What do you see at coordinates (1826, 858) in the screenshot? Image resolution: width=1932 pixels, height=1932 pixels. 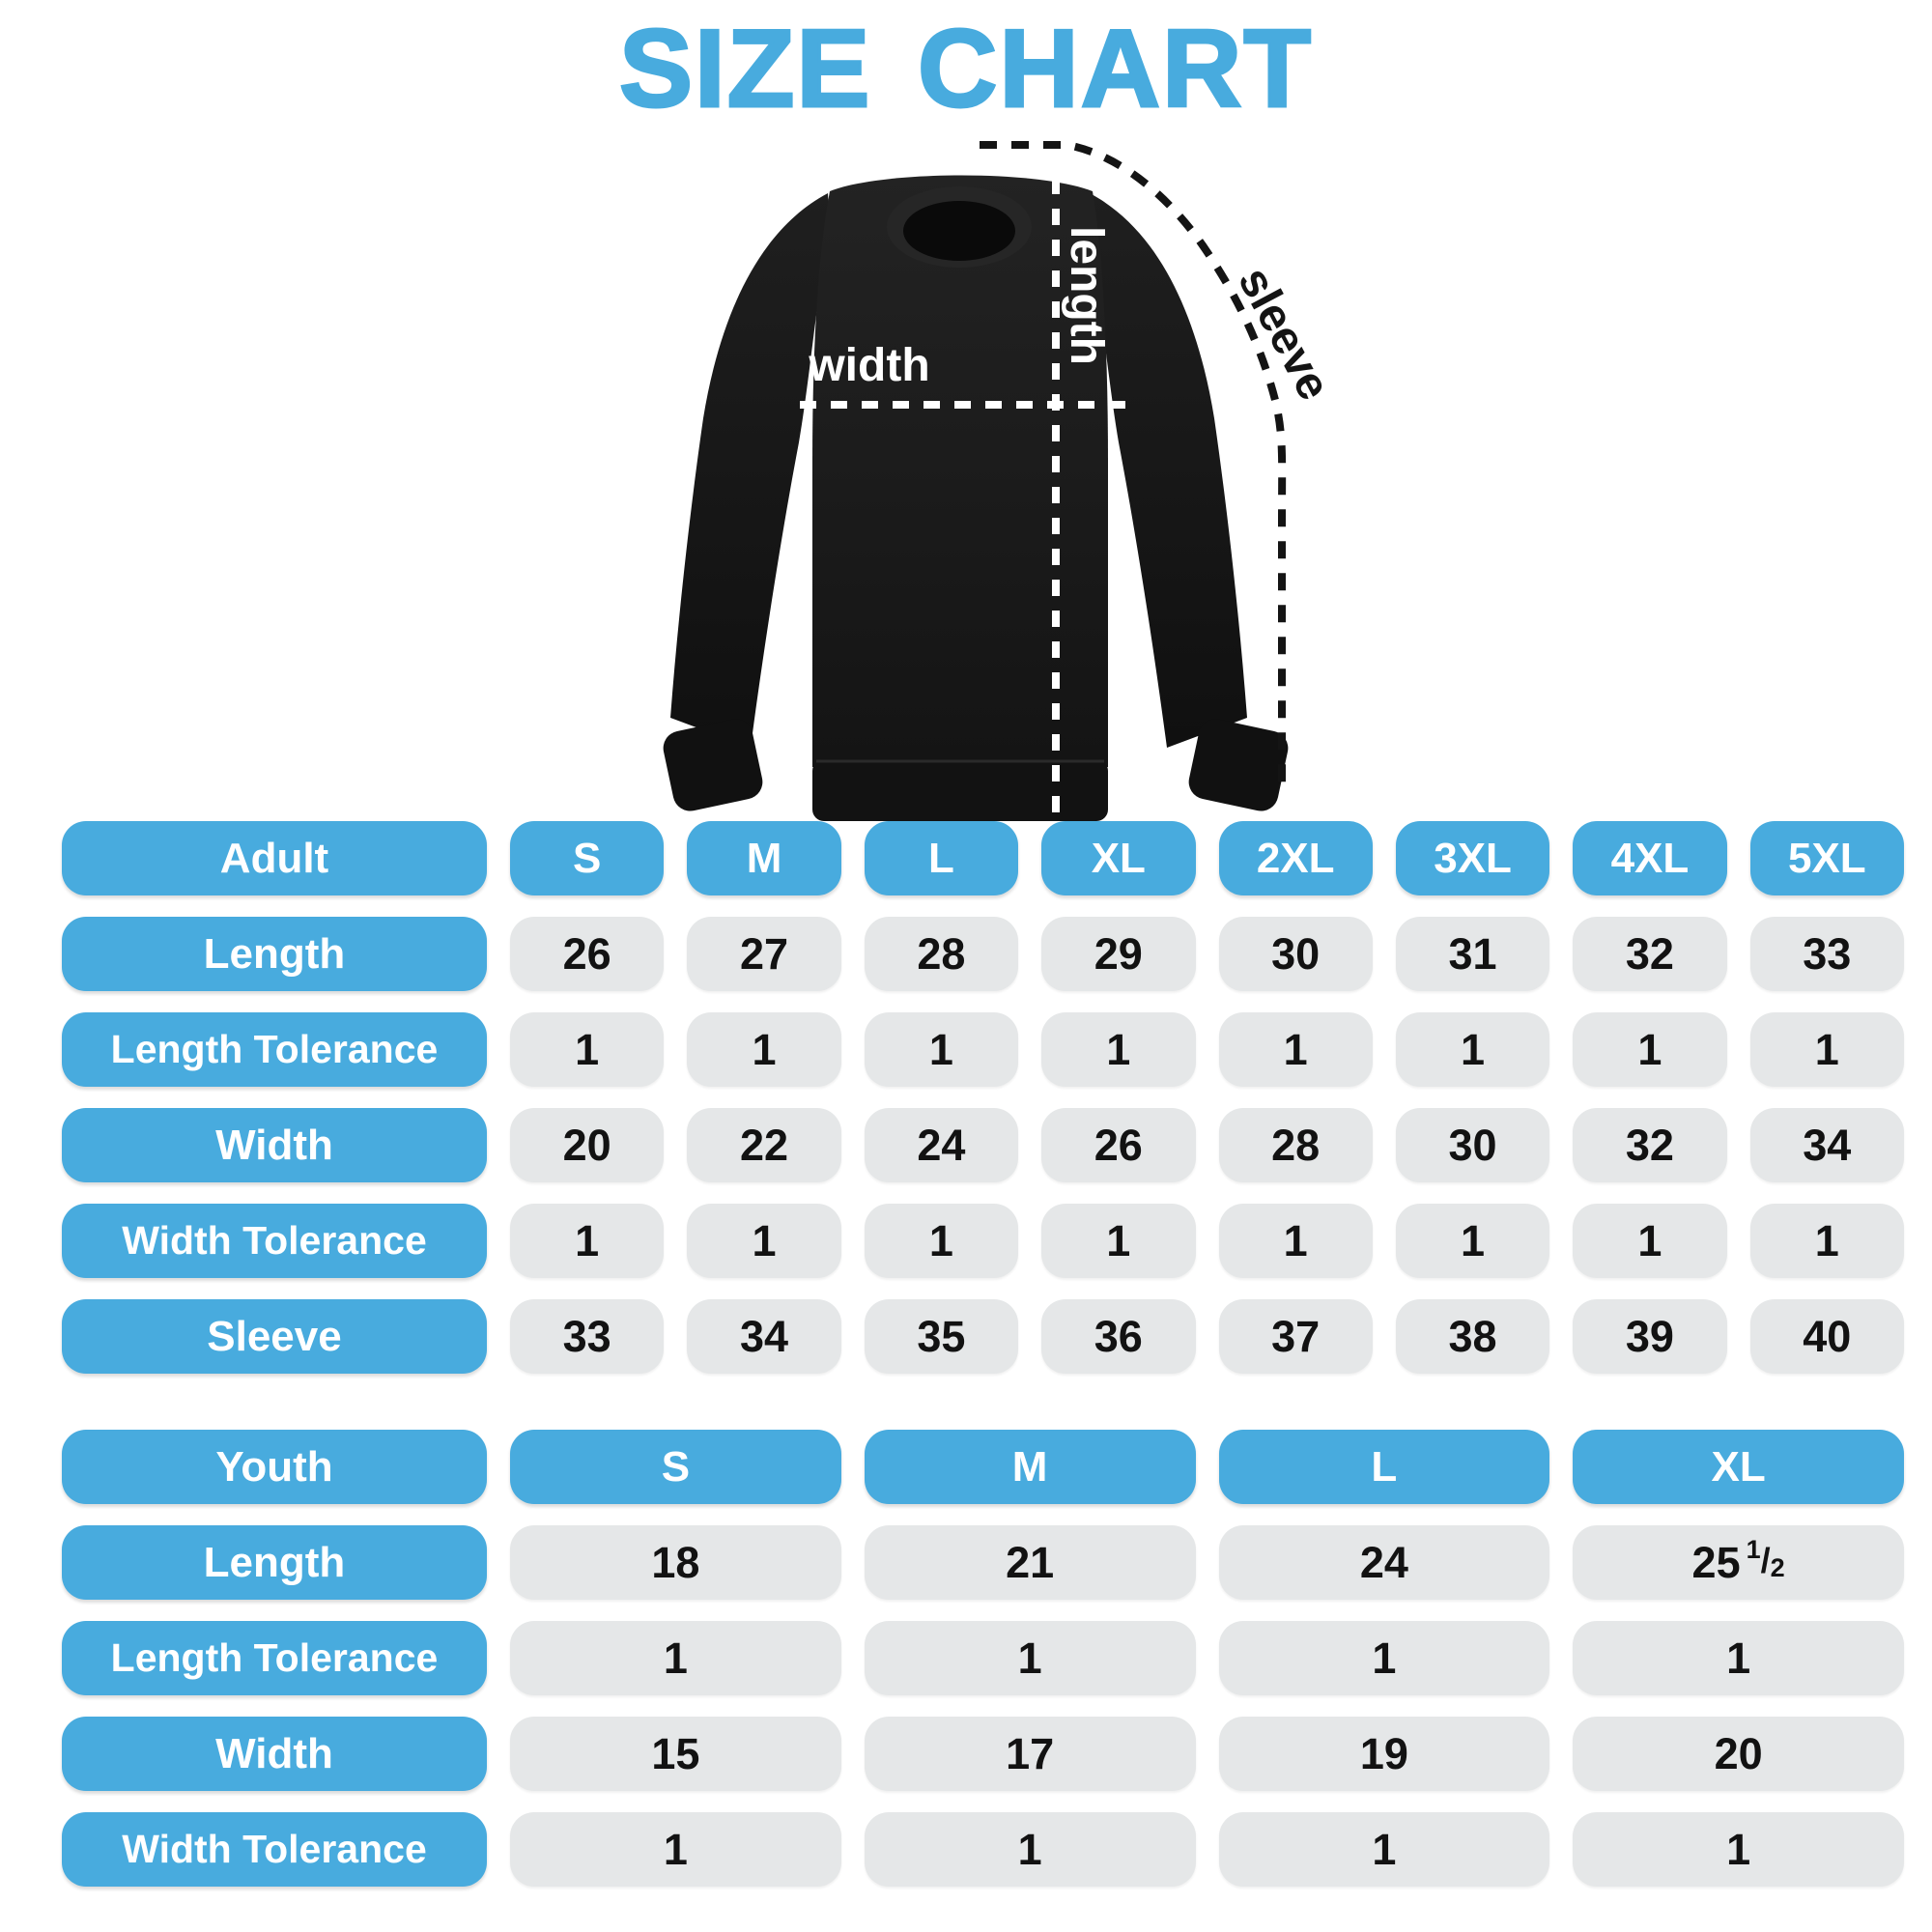 I see `size-column-header: 5XL` at bounding box center [1826, 858].